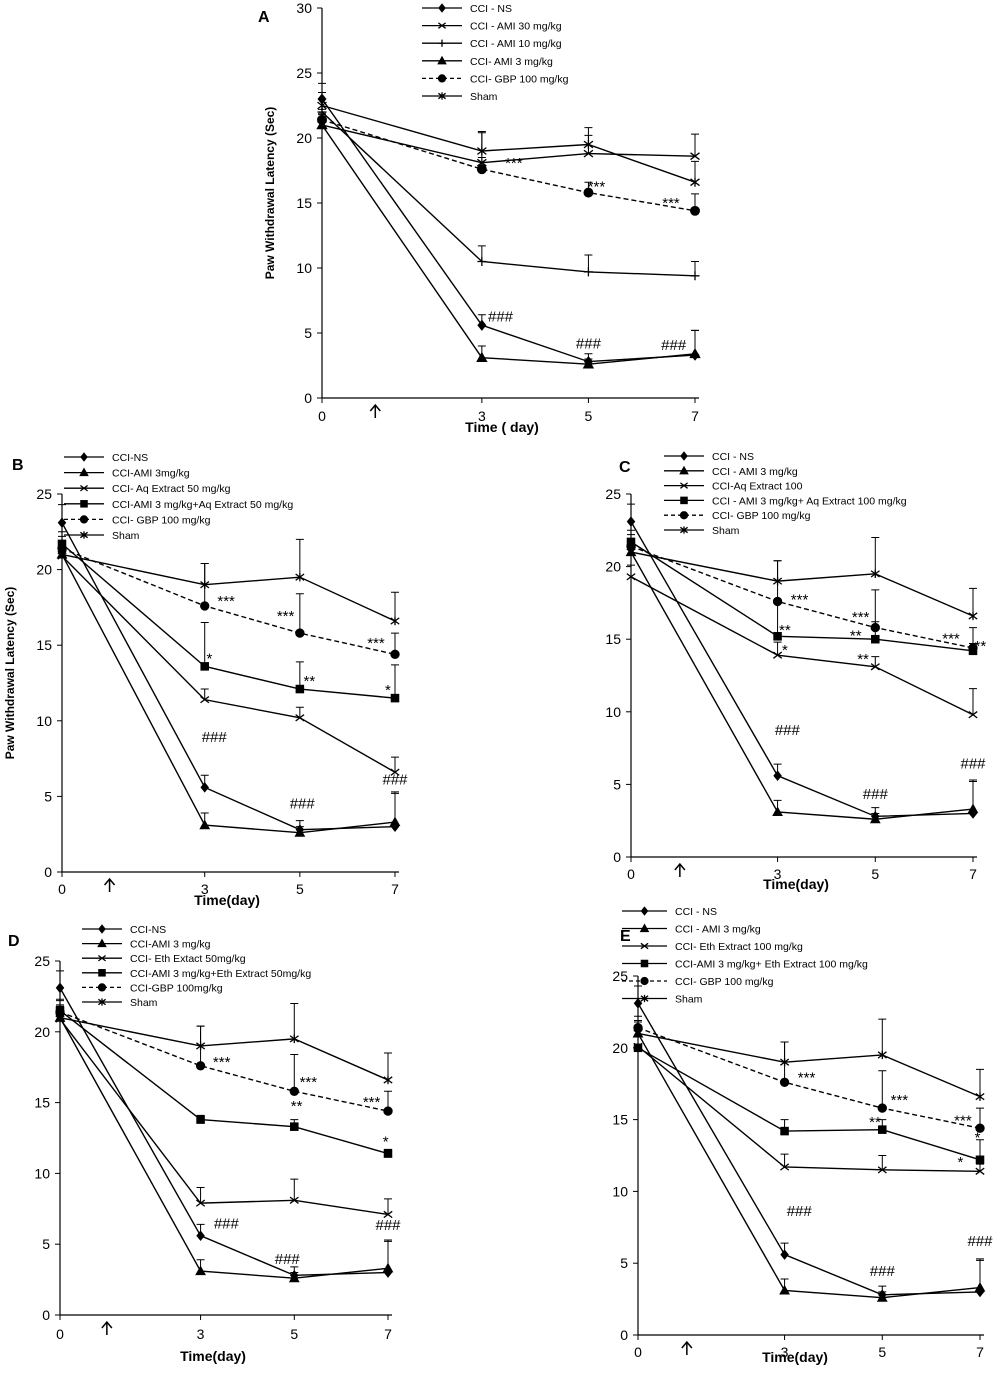 The image size is (1000, 1373). What do you see at coordinates (978, 1138) in the screenshot?
I see `significance-label: *` at bounding box center [978, 1138].